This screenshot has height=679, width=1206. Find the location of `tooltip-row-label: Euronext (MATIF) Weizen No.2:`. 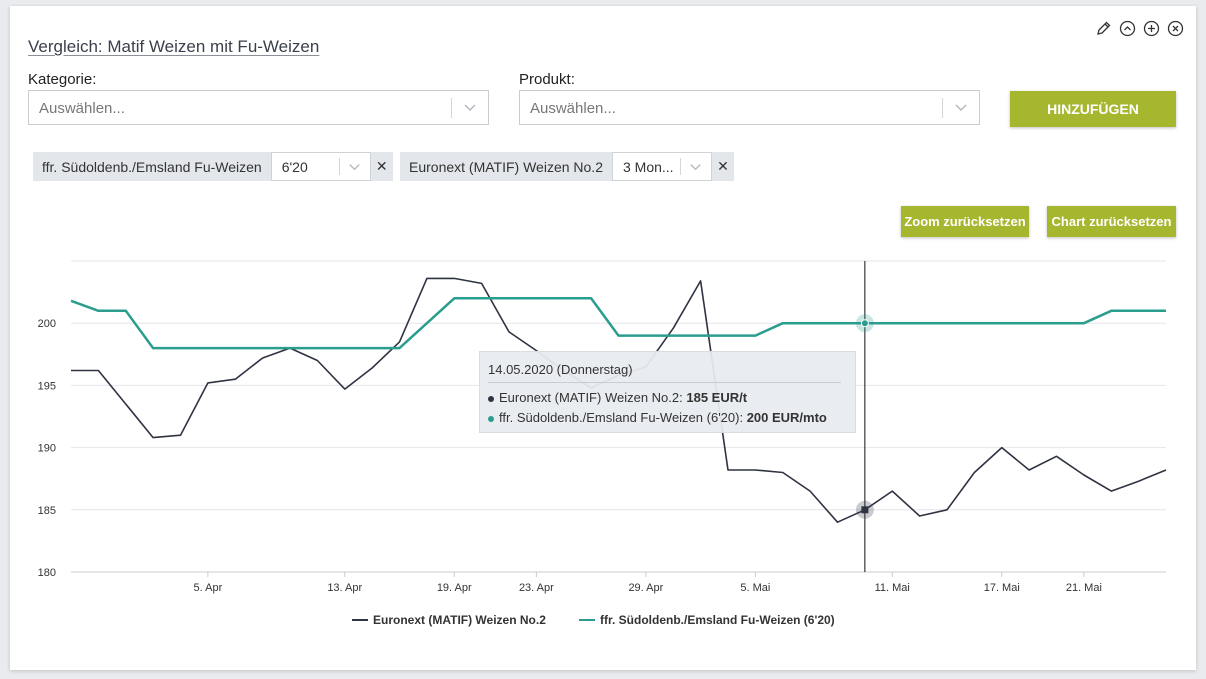

tooltip-row-label: Euronext (MATIF) Weizen No.2: is located at coordinates (593, 397).